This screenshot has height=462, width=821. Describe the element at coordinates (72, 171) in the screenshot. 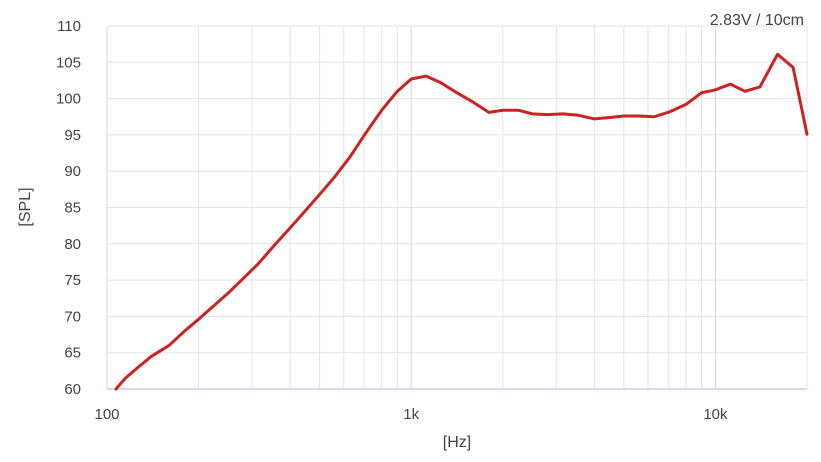

I see `y-tick-label: 90` at that location.